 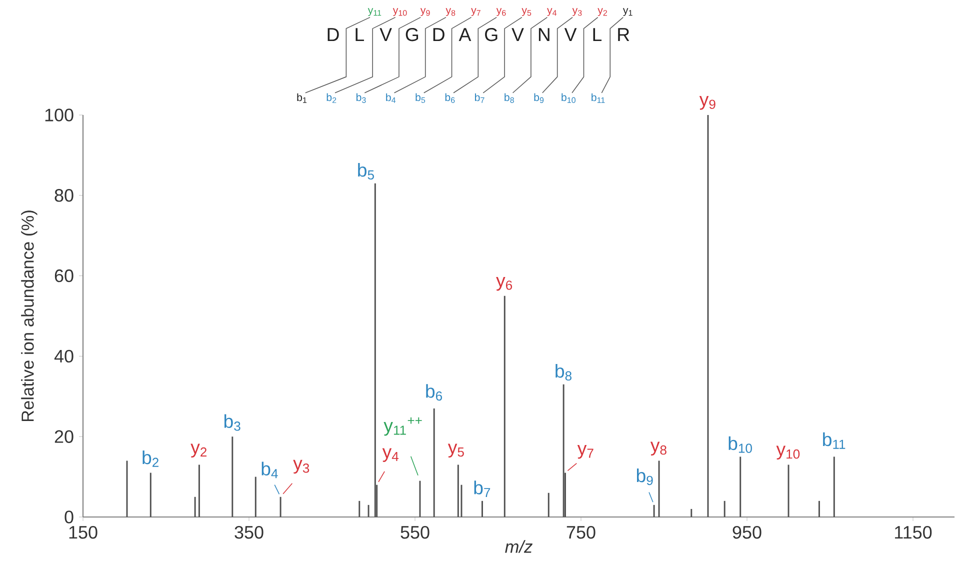 I want to click on annotation: y$_{10}$, so click(x=788, y=453).